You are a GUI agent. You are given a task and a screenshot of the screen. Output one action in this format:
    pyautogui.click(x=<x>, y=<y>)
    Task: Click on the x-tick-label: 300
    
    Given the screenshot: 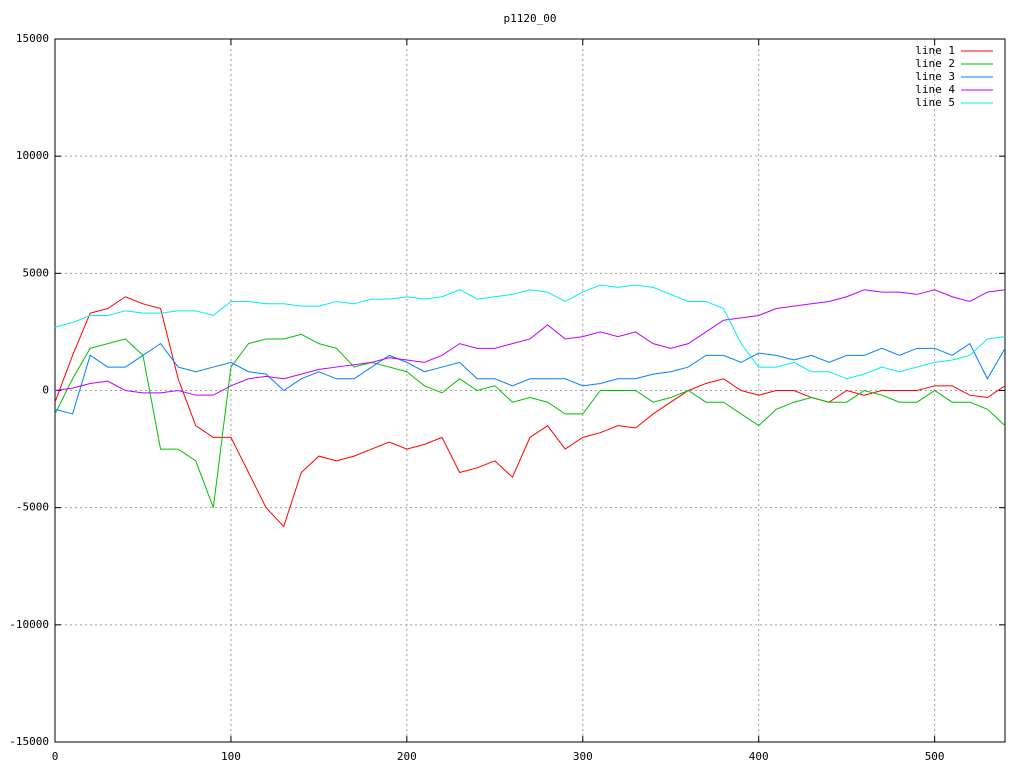 What is the action you would take?
    pyautogui.click(x=583, y=756)
    